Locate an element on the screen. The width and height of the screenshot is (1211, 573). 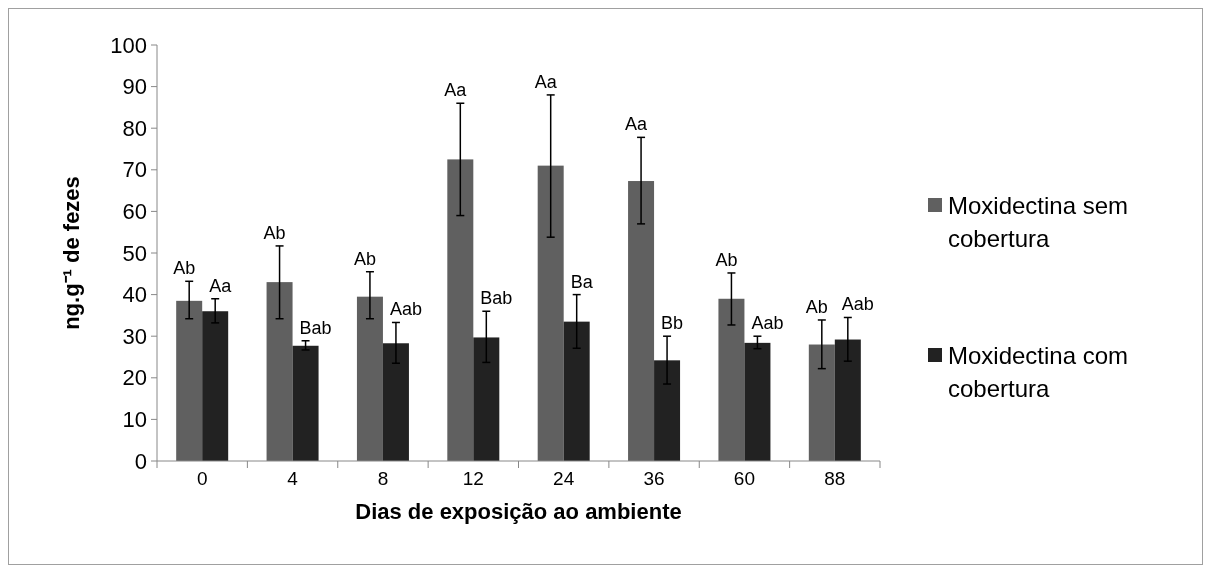
x-tick-label: 88 is located at coordinates (835, 478).